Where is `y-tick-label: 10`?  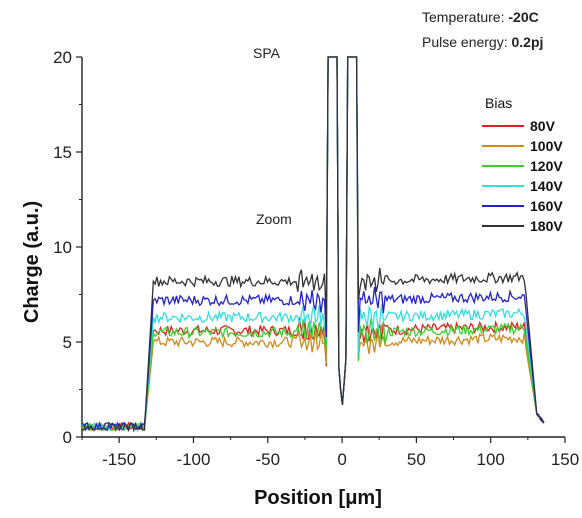 y-tick-label: 10 is located at coordinates (62, 247).